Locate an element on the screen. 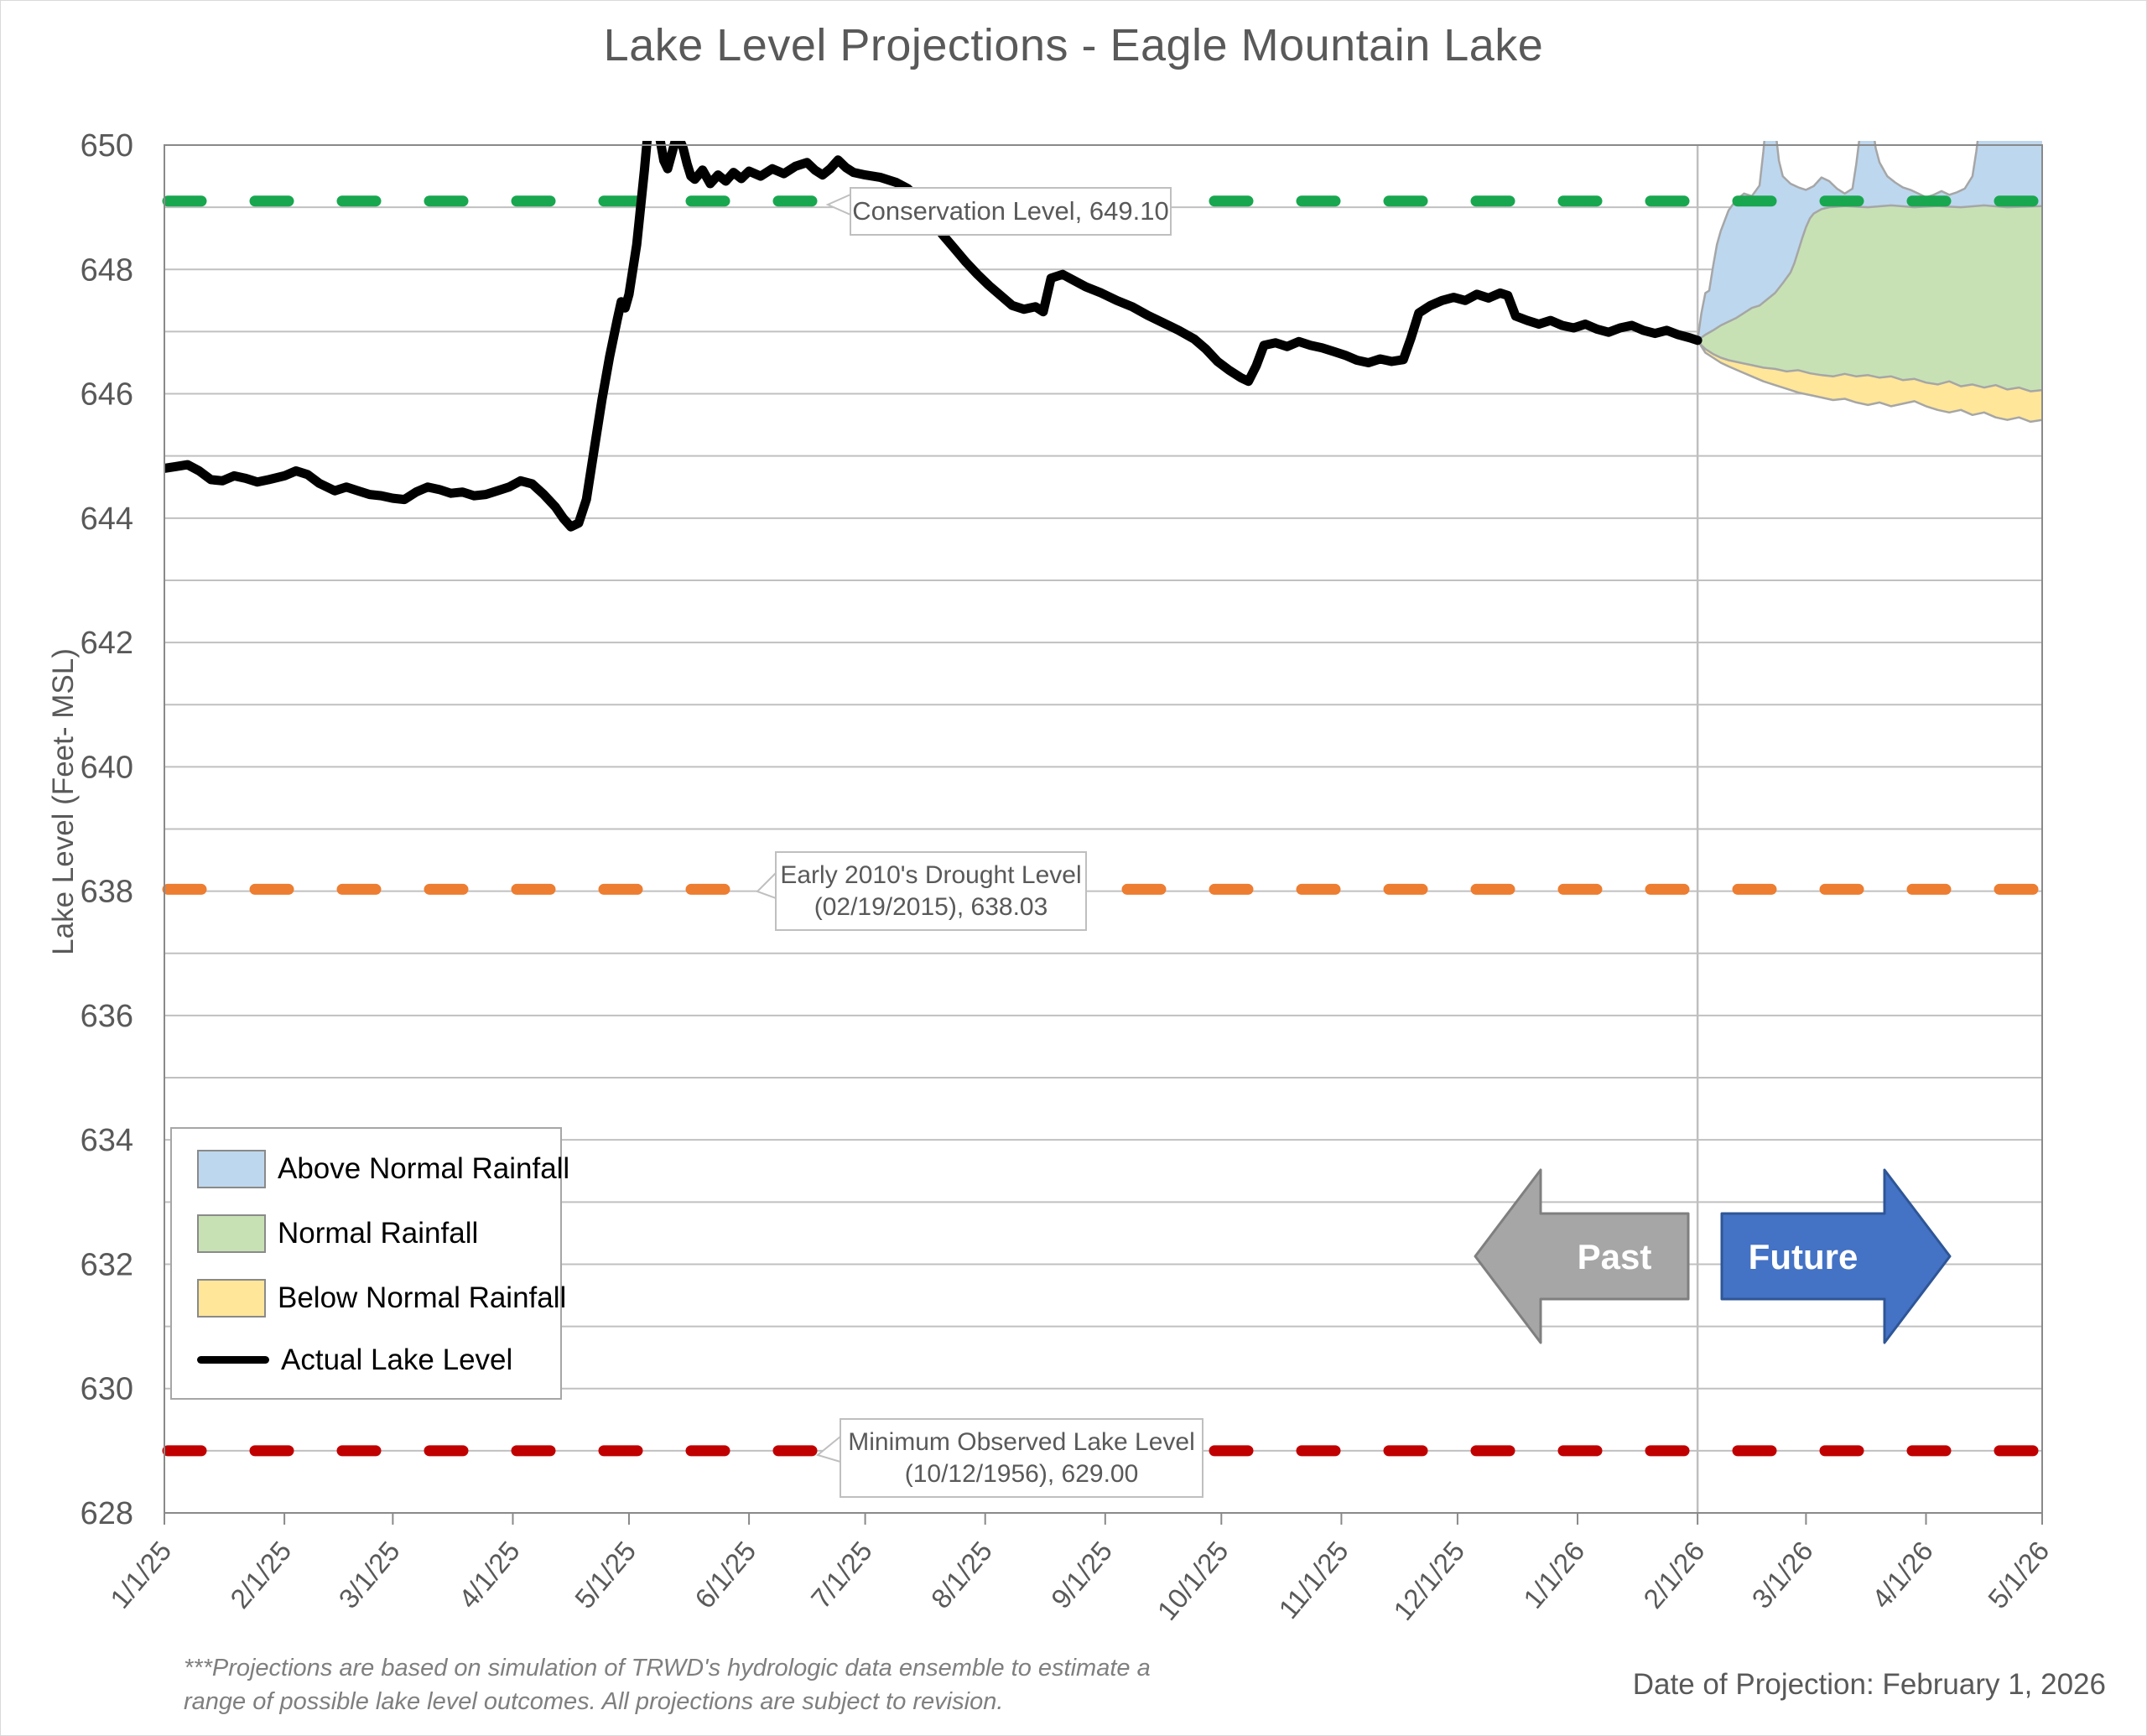 This screenshot has height=1736, width=2147. x-tick-label: 1/1/26 is located at coordinates (1553, 1575).